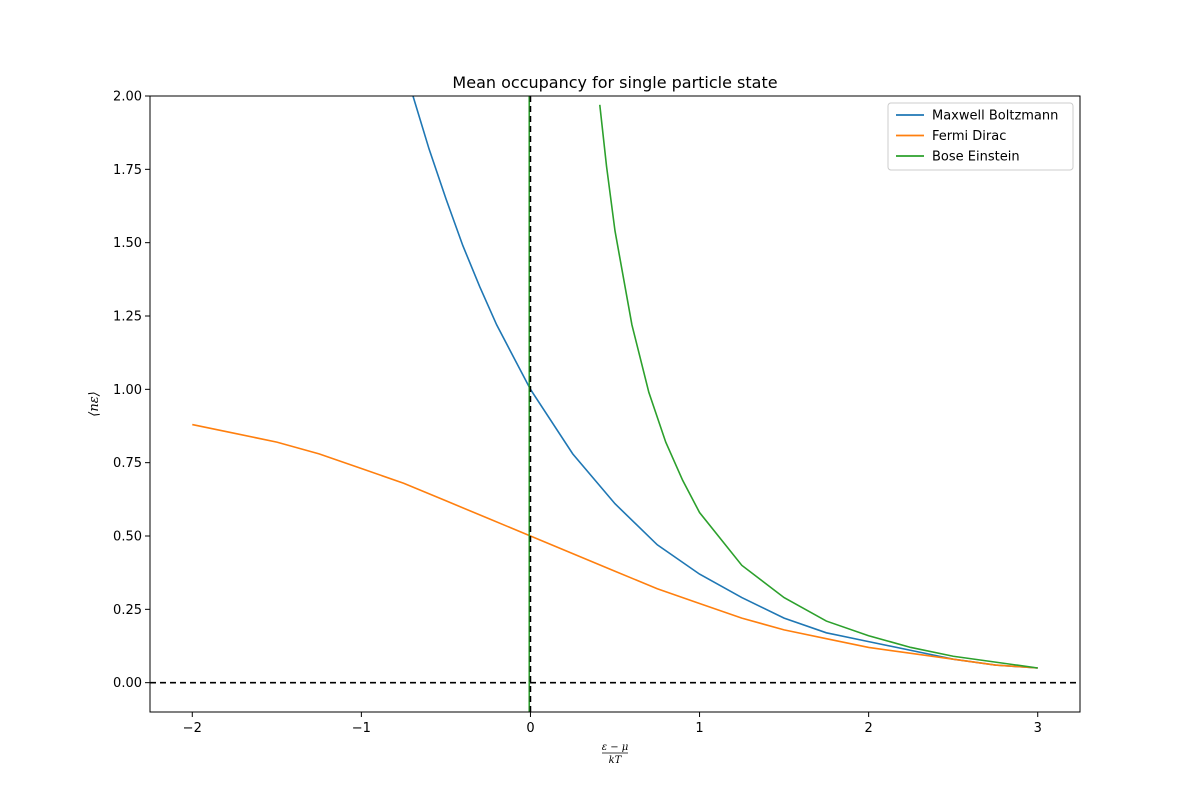  Describe the element at coordinates (969, 136) in the screenshot. I see `legend-label: Fermi Dirac` at that location.